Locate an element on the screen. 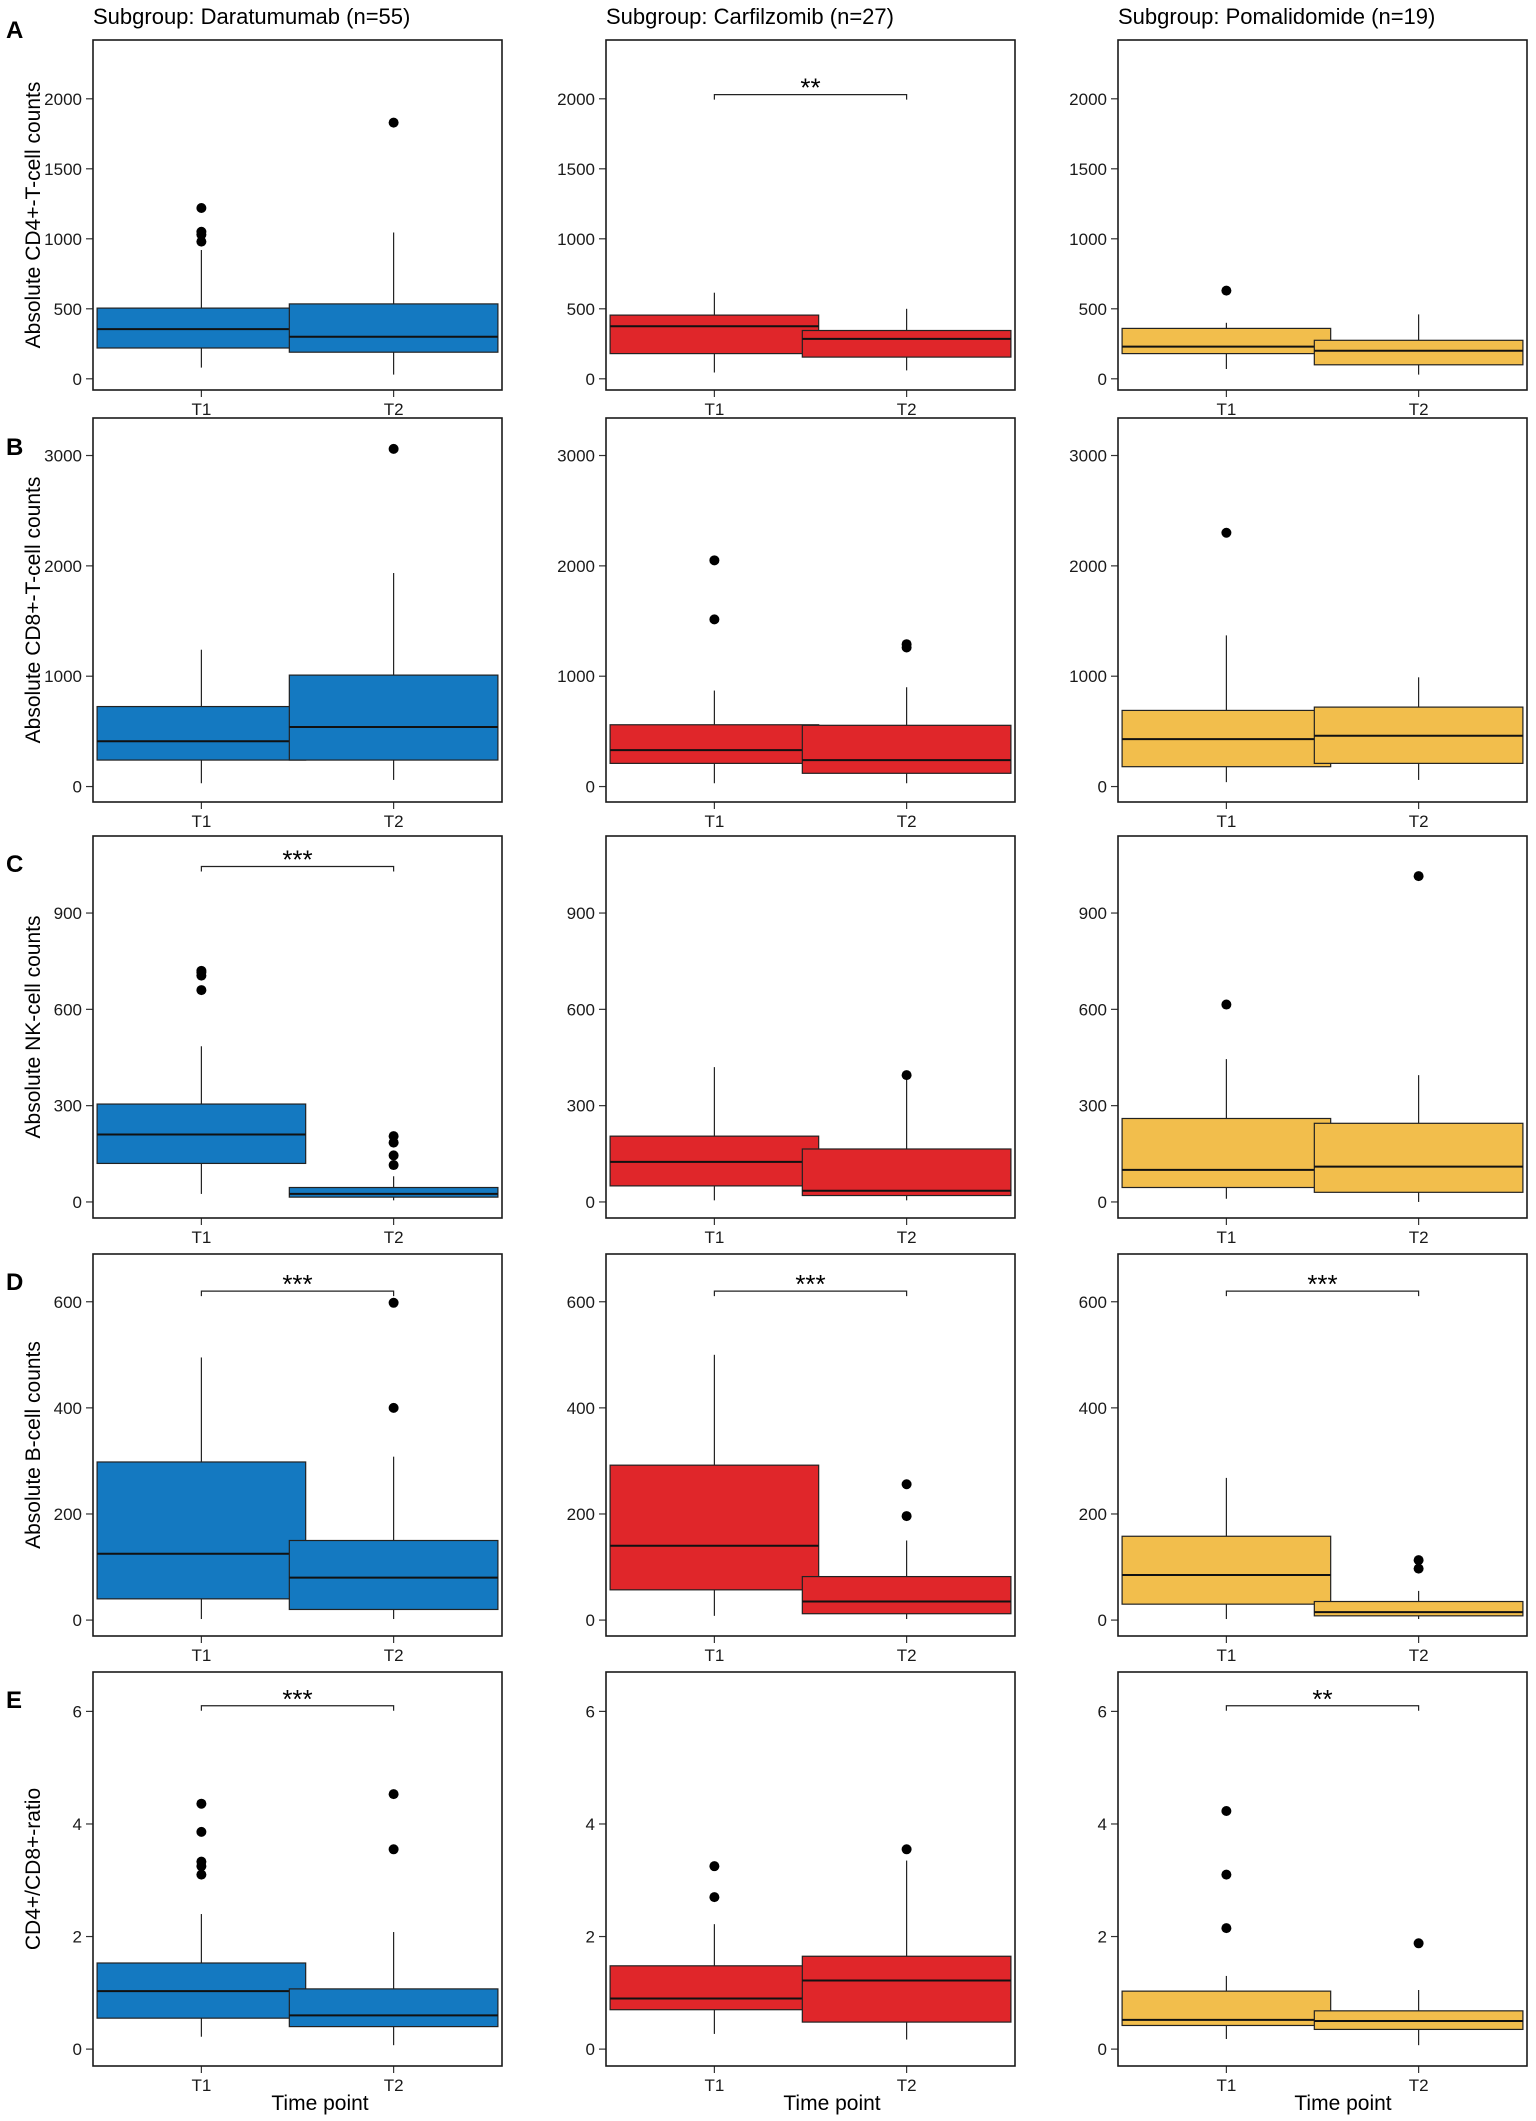 The width and height of the screenshot is (1536, 2121). panel-e-carfilzomib: 0 2 4 6 T1 T2 is located at coordinates (801, 1883).